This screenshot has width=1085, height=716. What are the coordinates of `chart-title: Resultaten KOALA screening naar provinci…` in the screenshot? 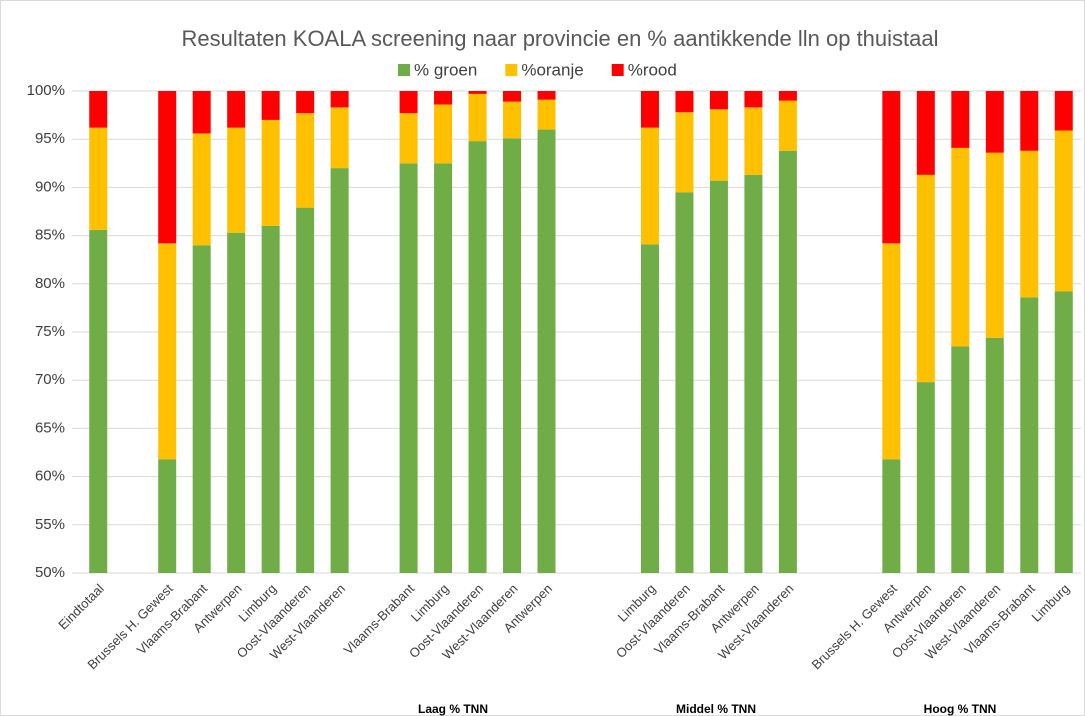 It's located at (559, 38).